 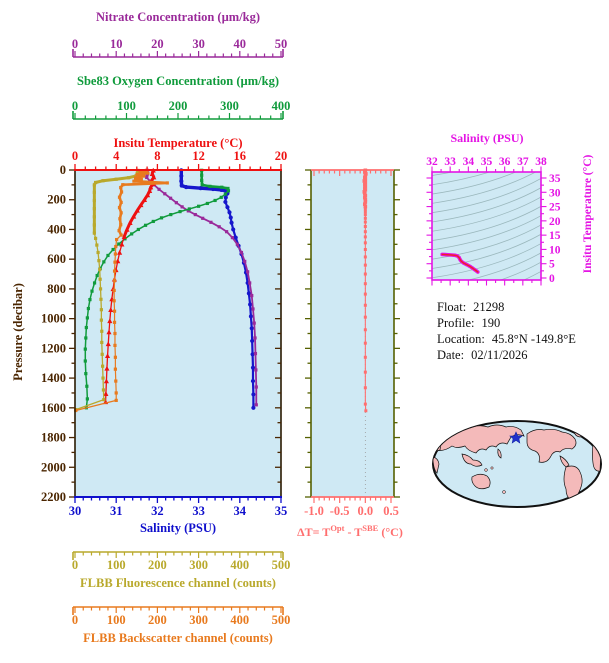 What do you see at coordinates (452, 307) in the screenshot?
I see `float-label: Float:` at bounding box center [452, 307].